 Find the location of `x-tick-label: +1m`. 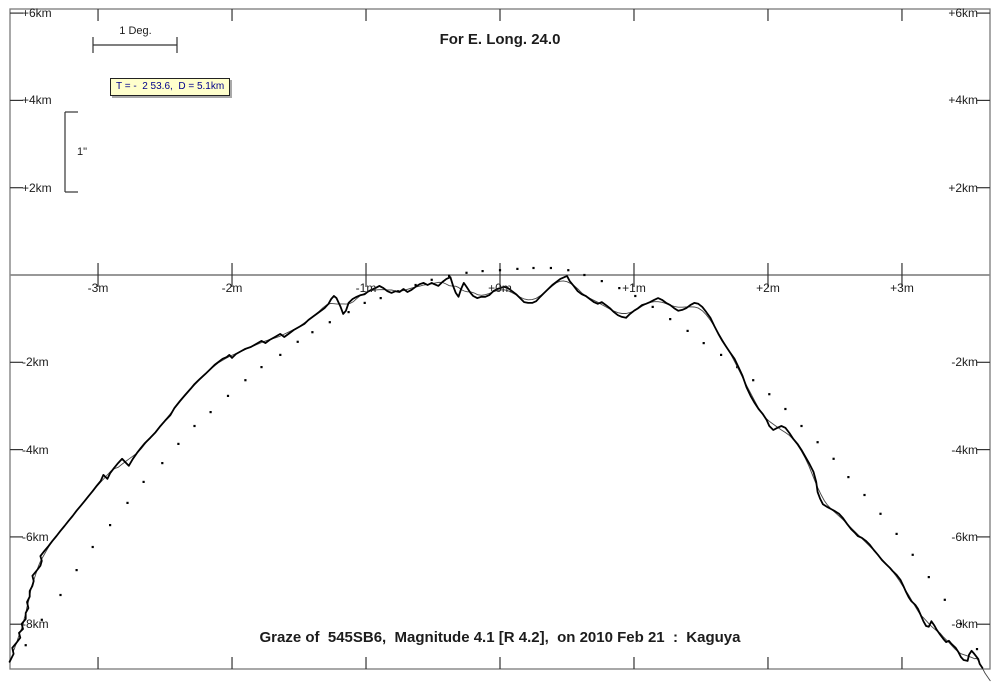

x-tick-label: +1m is located at coordinates (634, 288).